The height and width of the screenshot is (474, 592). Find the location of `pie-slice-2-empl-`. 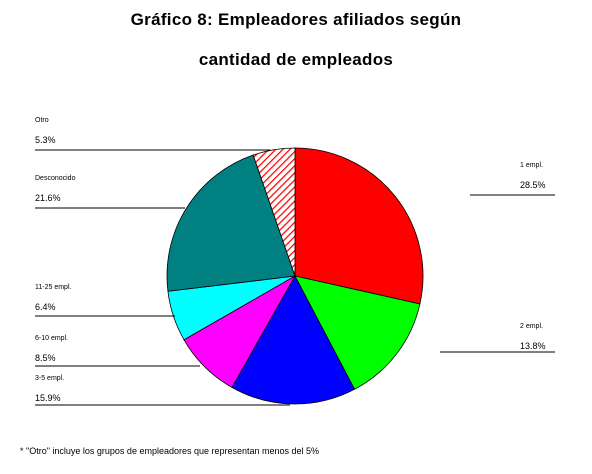

pie-slice-2-empl- is located at coordinates (357, 332).